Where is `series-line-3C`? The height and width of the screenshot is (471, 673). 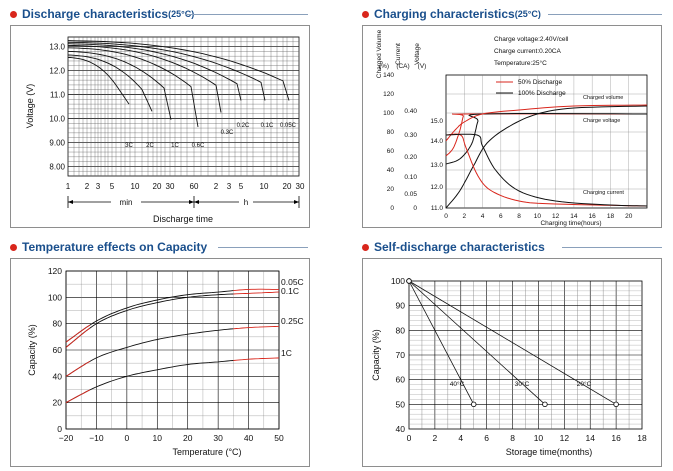 series-line-3C is located at coordinates (98, 80).